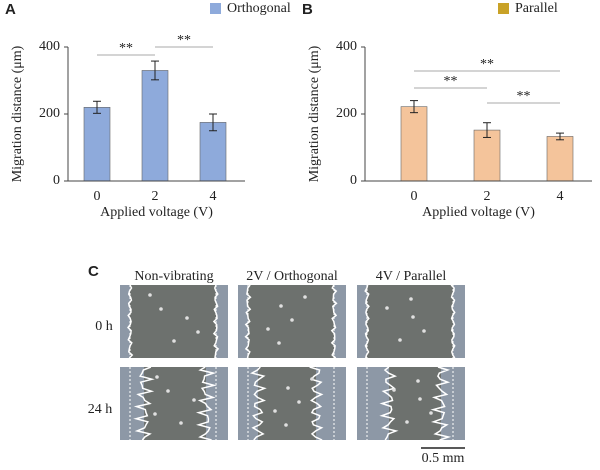  What do you see at coordinates (307, 9) in the screenshot?
I see `panel-label: B` at bounding box center [307, 9].